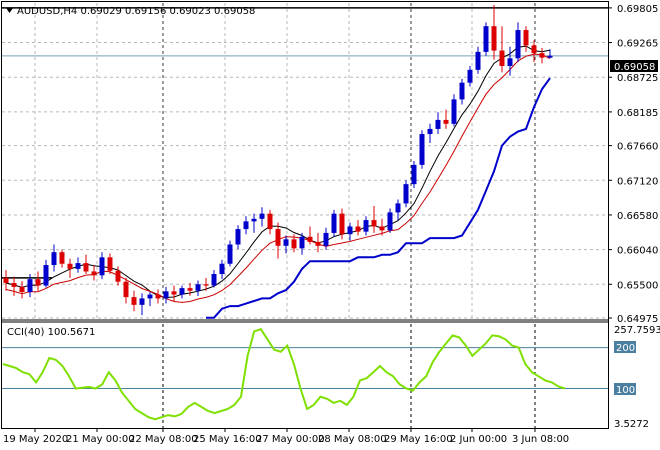 The image size is (660, 450). I want to click on current-price-label: 0.69058, so click(634, 67).